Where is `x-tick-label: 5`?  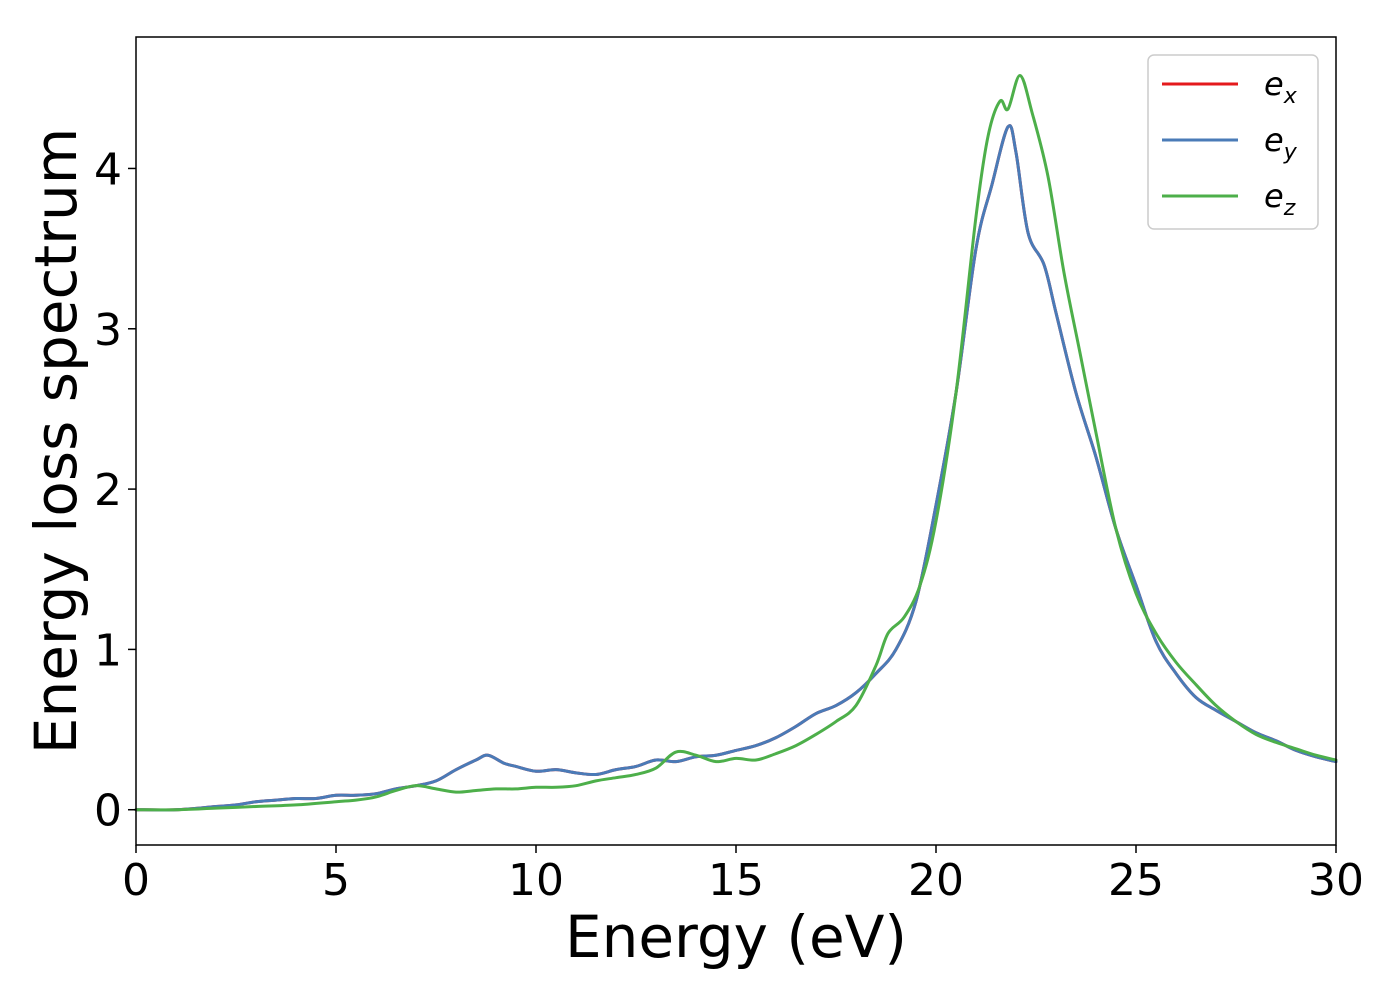 x-tick-label: 5 is located at coordinates (336, 880).